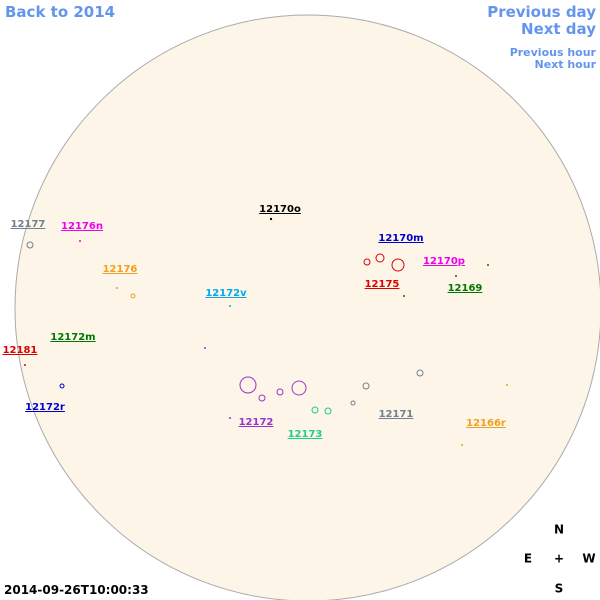  Describe the element at coordinates (226, 293) in the screenshot. I see `region-label: 12172v` at that location.